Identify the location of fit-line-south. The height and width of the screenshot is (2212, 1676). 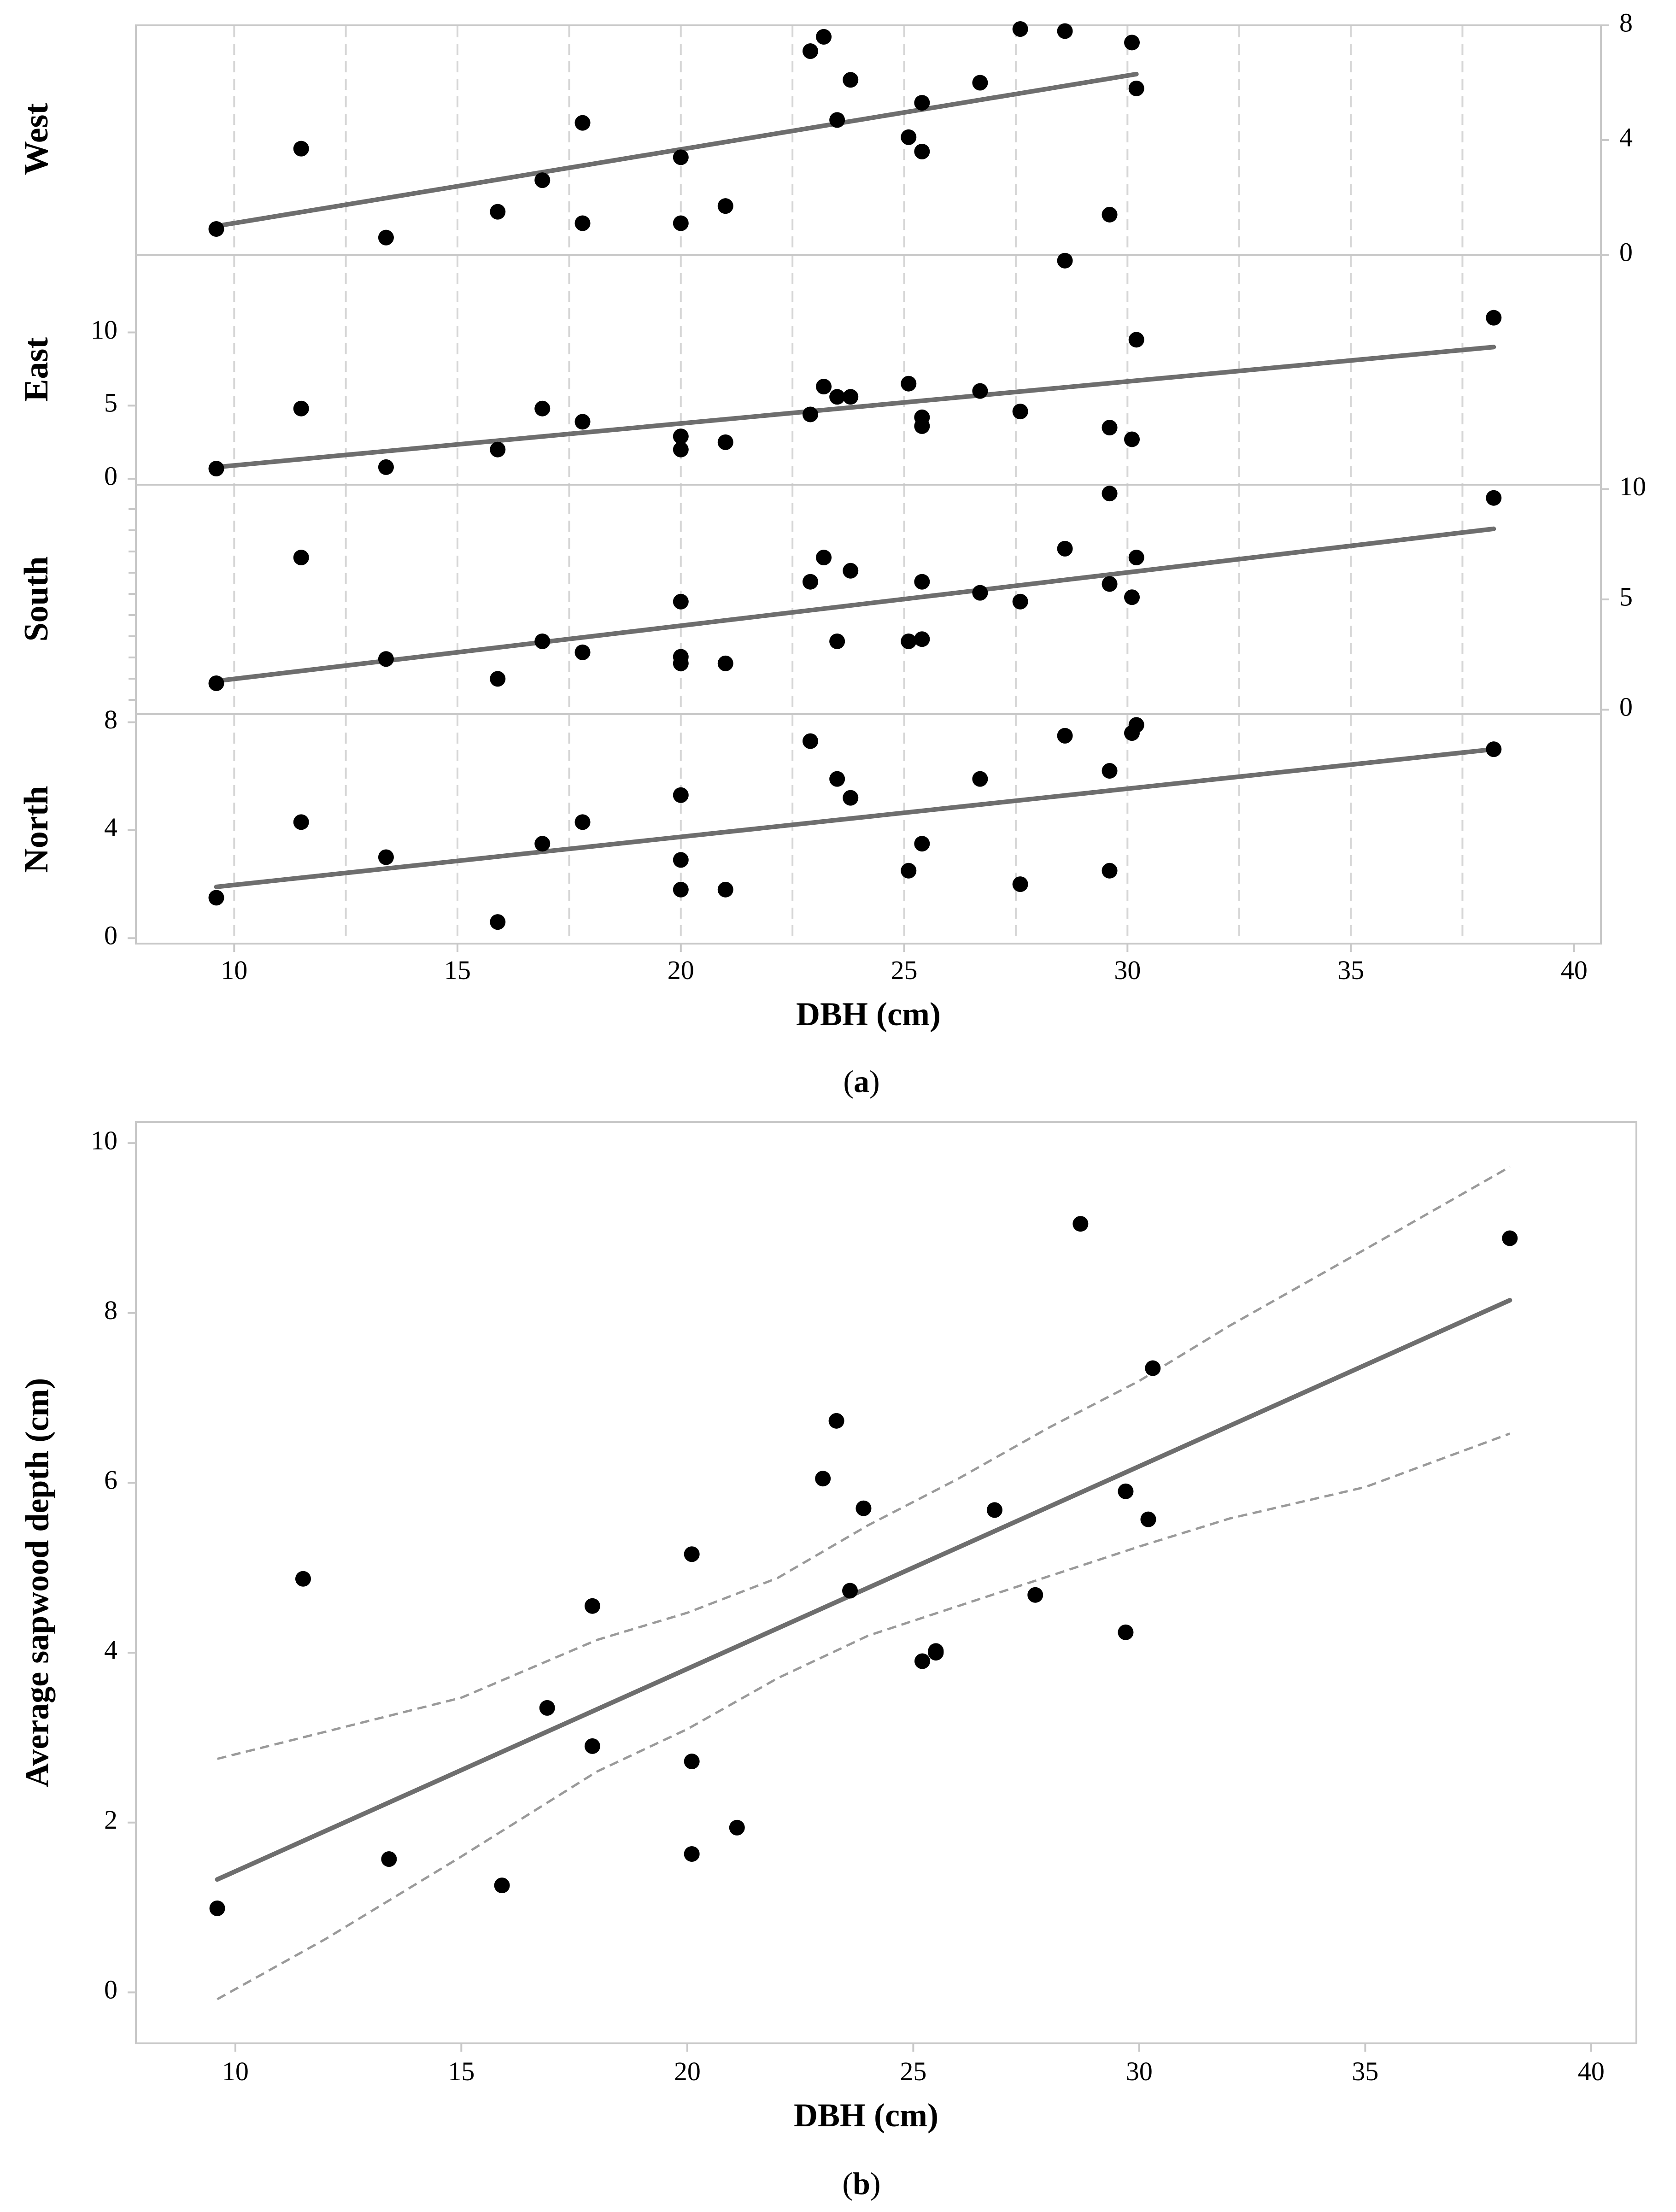
(855, 605).